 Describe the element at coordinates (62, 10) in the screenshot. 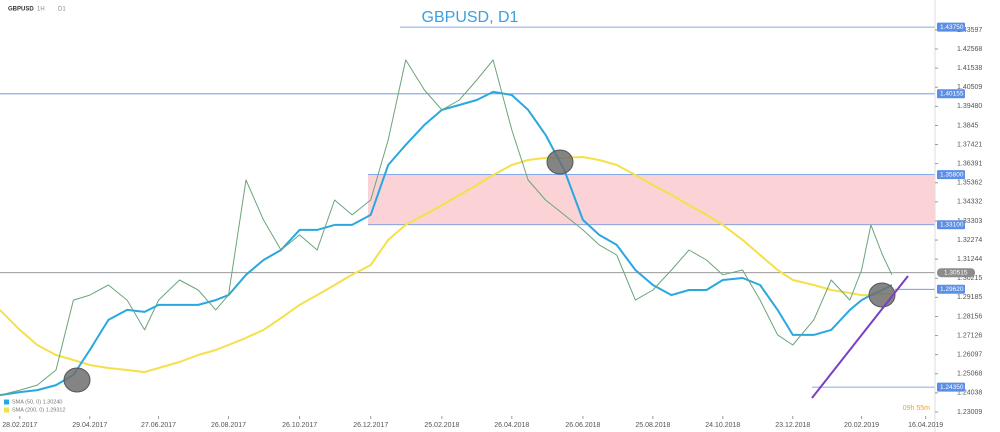

I see `timeframe: D1` at that location.